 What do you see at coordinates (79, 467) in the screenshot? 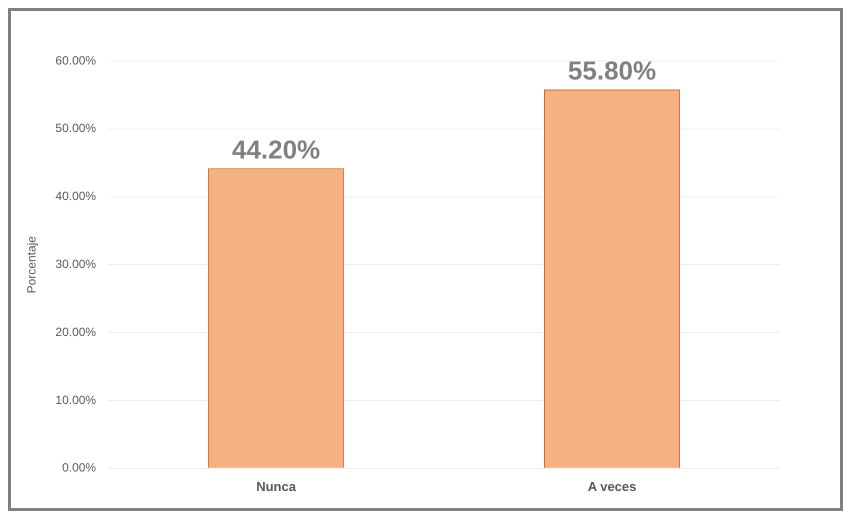
I see `y-tick-label: 0.00%` at bounding box center [79, 467].